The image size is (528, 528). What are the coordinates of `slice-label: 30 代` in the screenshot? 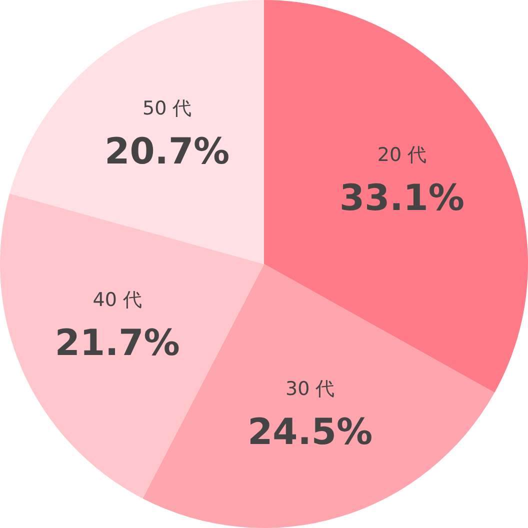 It's located at (310, 389).